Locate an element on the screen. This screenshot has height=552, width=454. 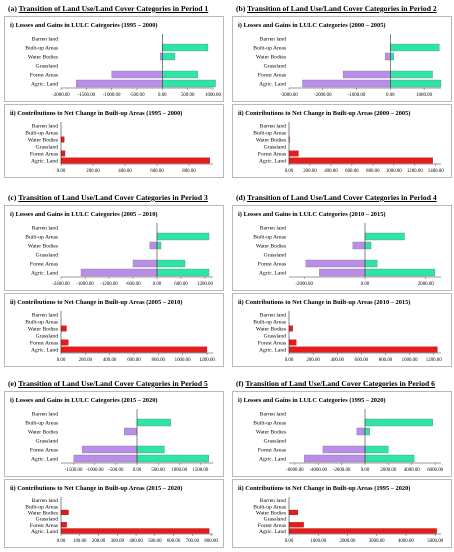
x-tick-label: 100.00 is located at coordinates (80, 541).